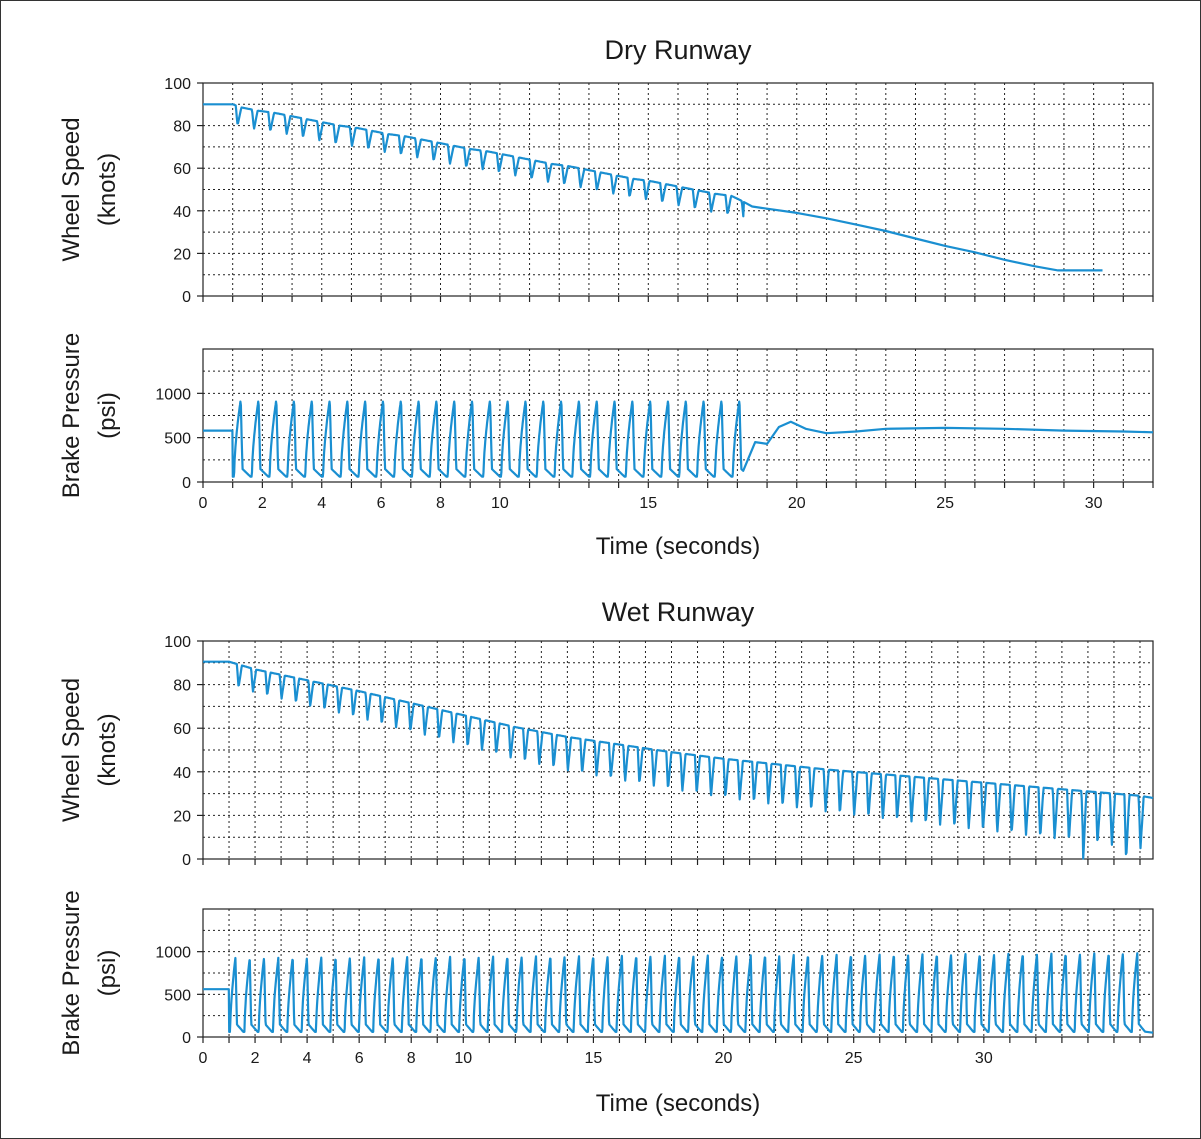  I want to click on chart-title: Wet Runway, so click(678, 612).